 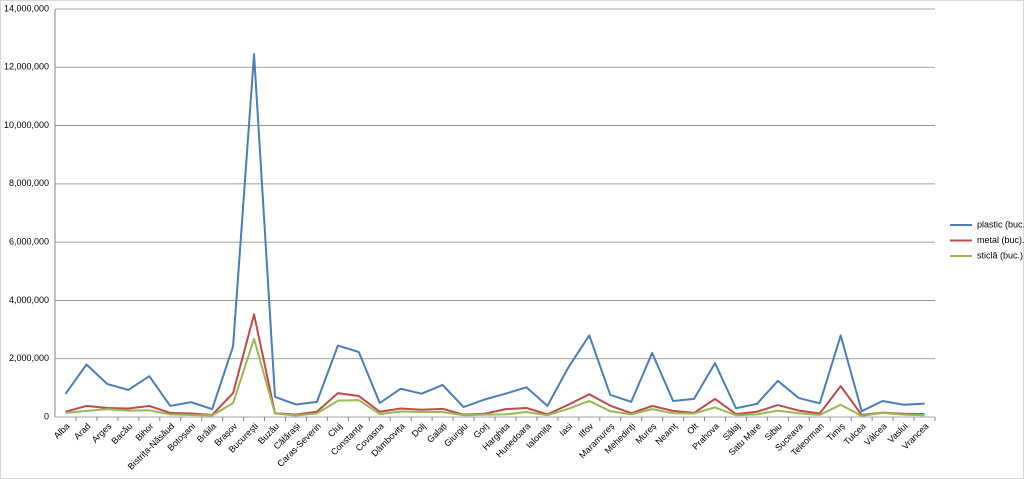 What do you see at coordinates (29, 183) in the screenshot?
I see `y-tick-label: 8,000,000` at bounding box center [29, 183].